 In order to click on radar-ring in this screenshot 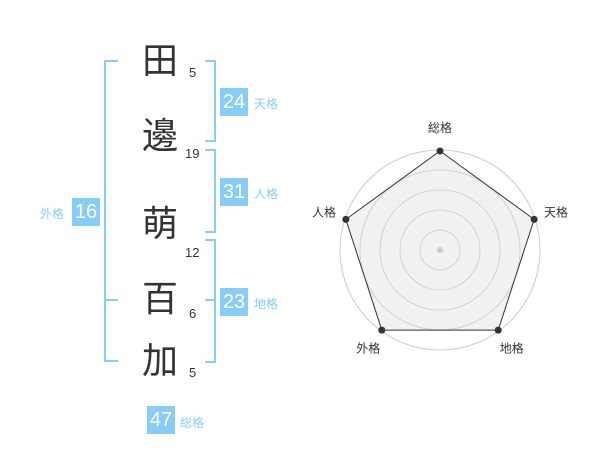, I will do `click(440, 250)`.